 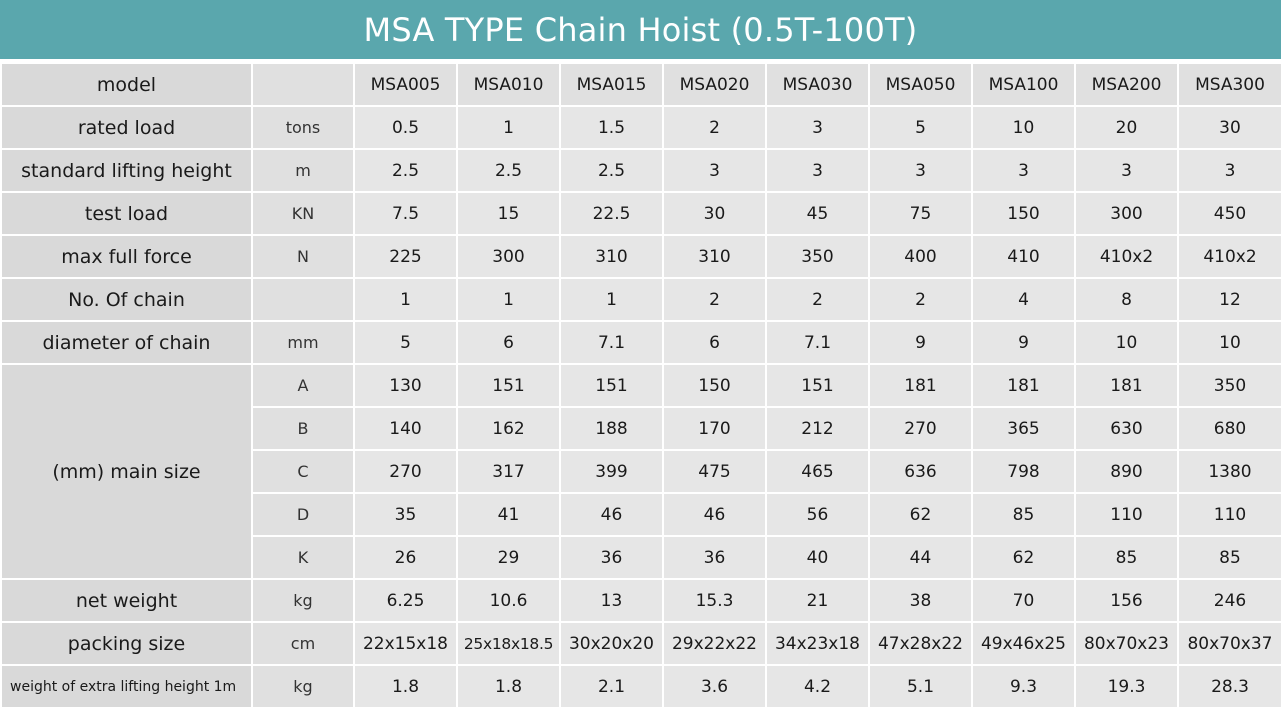 What do you see at coordinates (508, 643) in the screenshot?
I see `value-cell: 25x18x18.5` at bounding box center [508, 643].